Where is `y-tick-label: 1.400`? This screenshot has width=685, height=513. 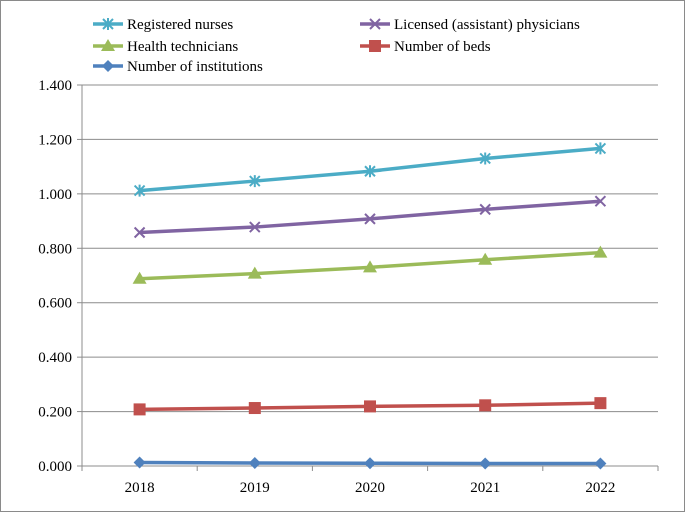
y-tick-label: 1.400 is located at coordinates (55, 86).